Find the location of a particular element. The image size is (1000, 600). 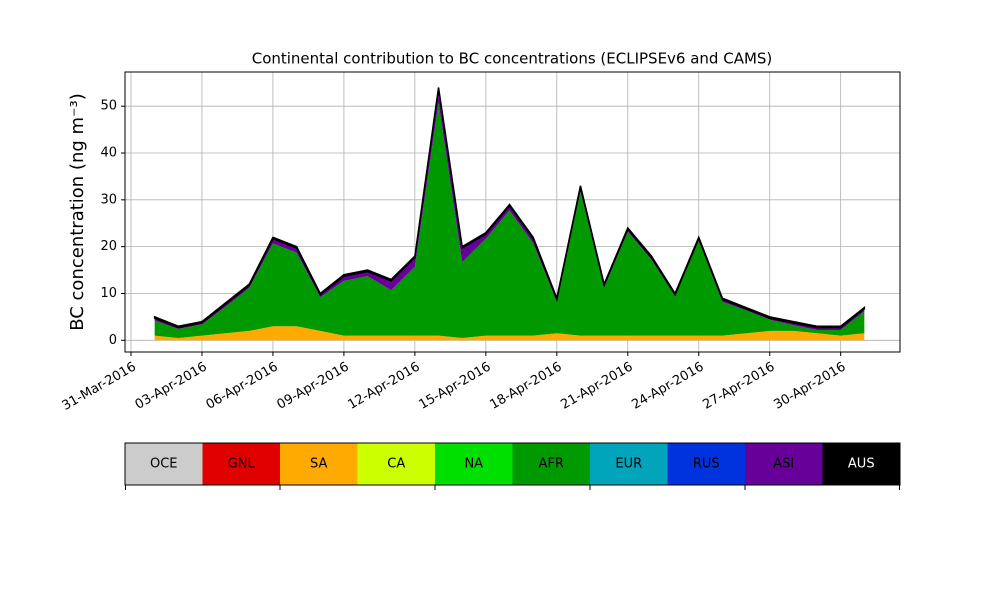

legend-label: EUR is located at coordinates (628, 464).